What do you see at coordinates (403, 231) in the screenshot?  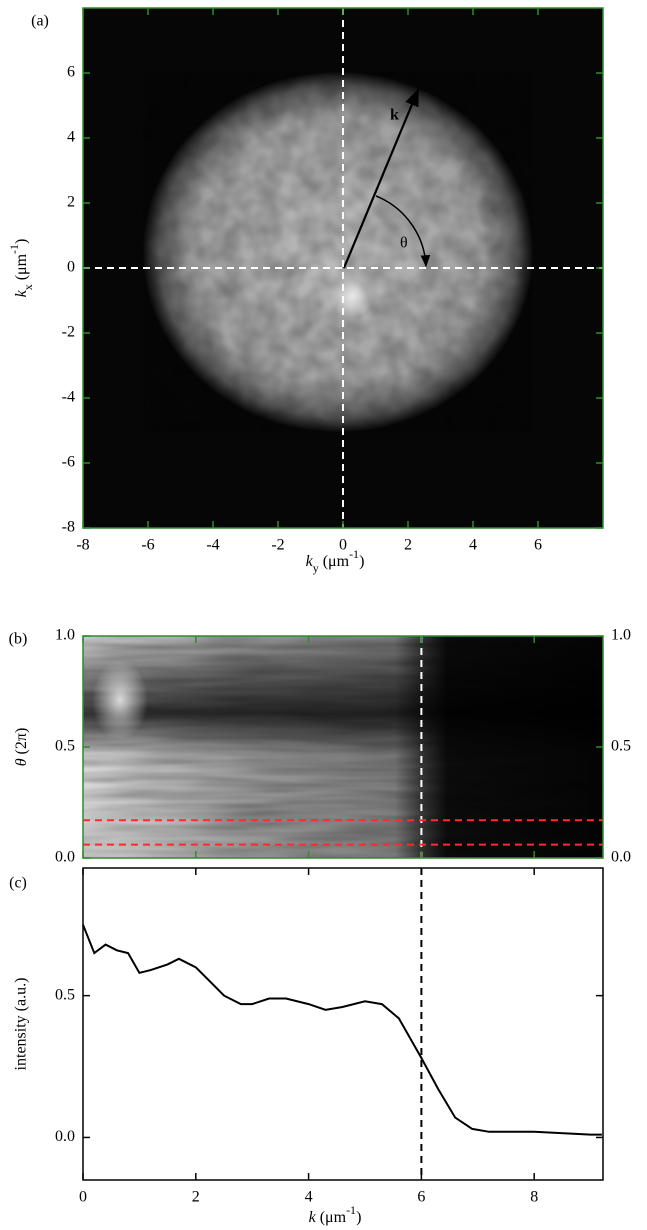 I see `angle-arc` at bounding box center [403, 231].